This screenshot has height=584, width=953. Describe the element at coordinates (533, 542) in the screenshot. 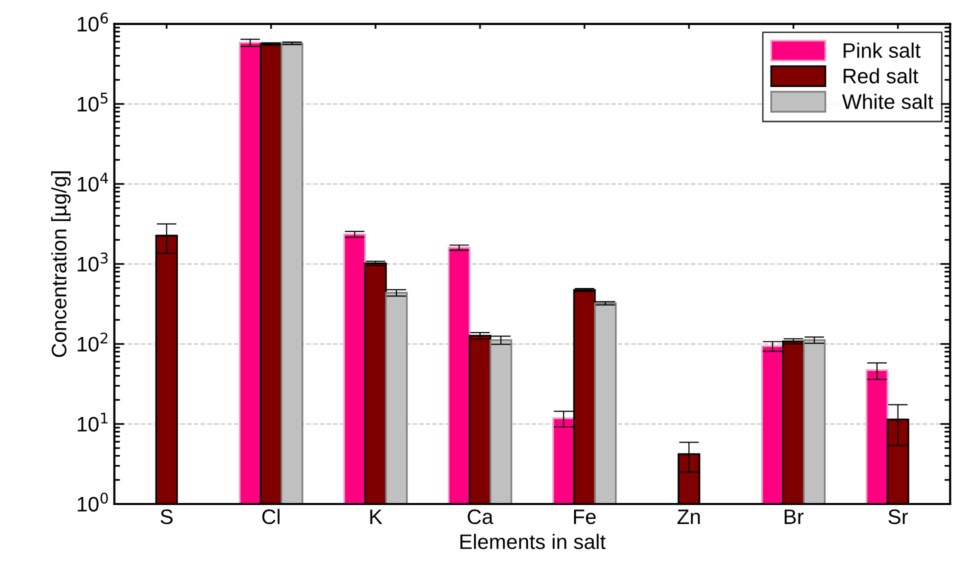

I see `x-axis-title: Elements in salt` at that location.